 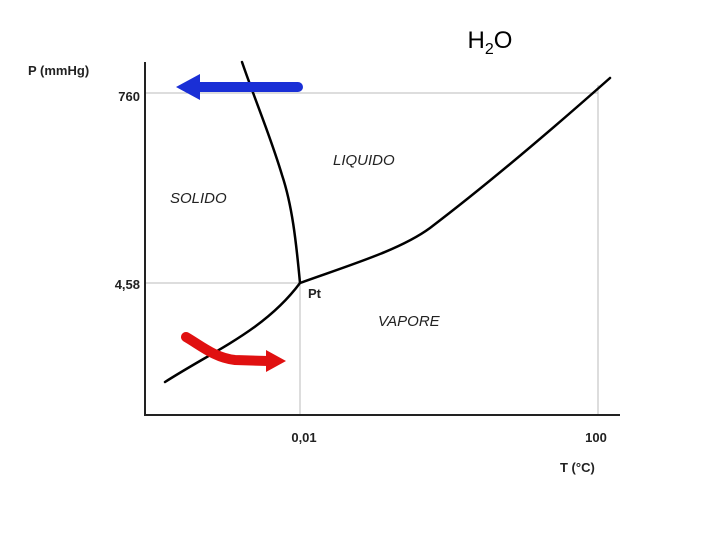 I want to click on x-tick-label: 100, so click(x=596, y=437).